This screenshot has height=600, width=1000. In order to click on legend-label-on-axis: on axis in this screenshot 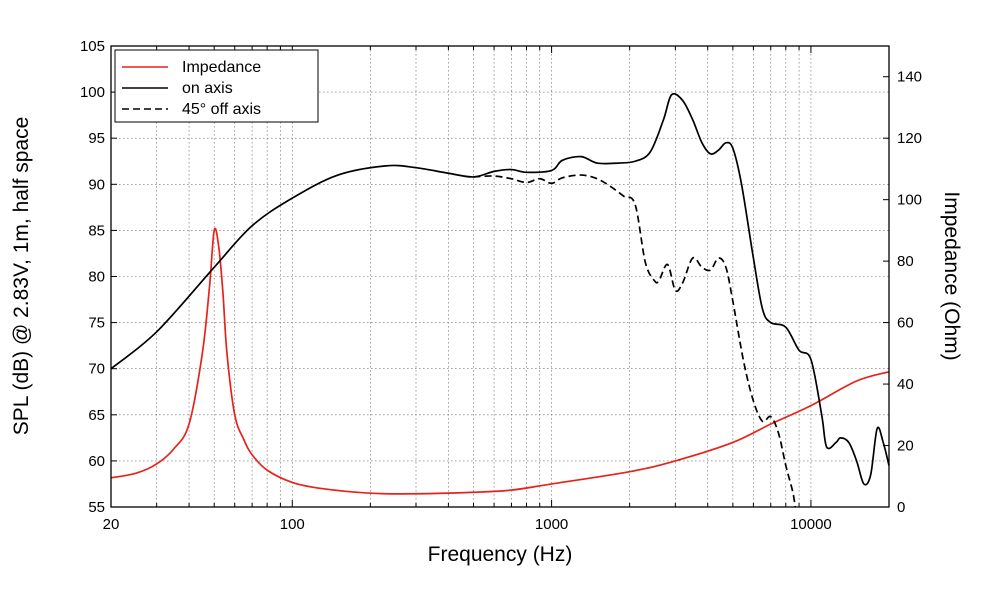, I will do `click(207, 88)`.